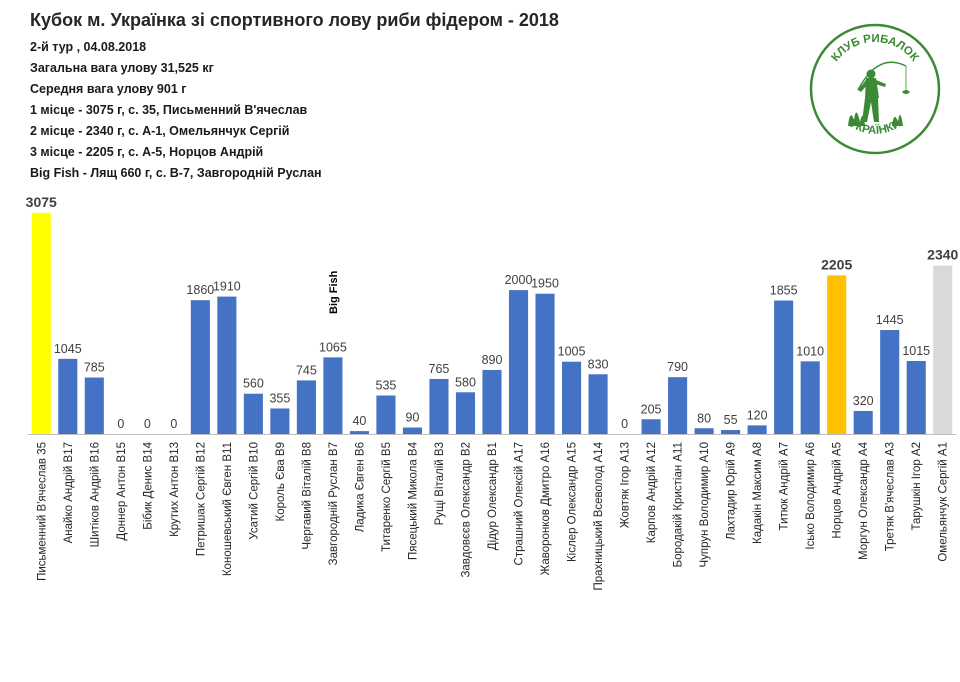  Describe the element at coordinates (279, 398) in the screenshot. I see `data-label-10: 355` at that location.